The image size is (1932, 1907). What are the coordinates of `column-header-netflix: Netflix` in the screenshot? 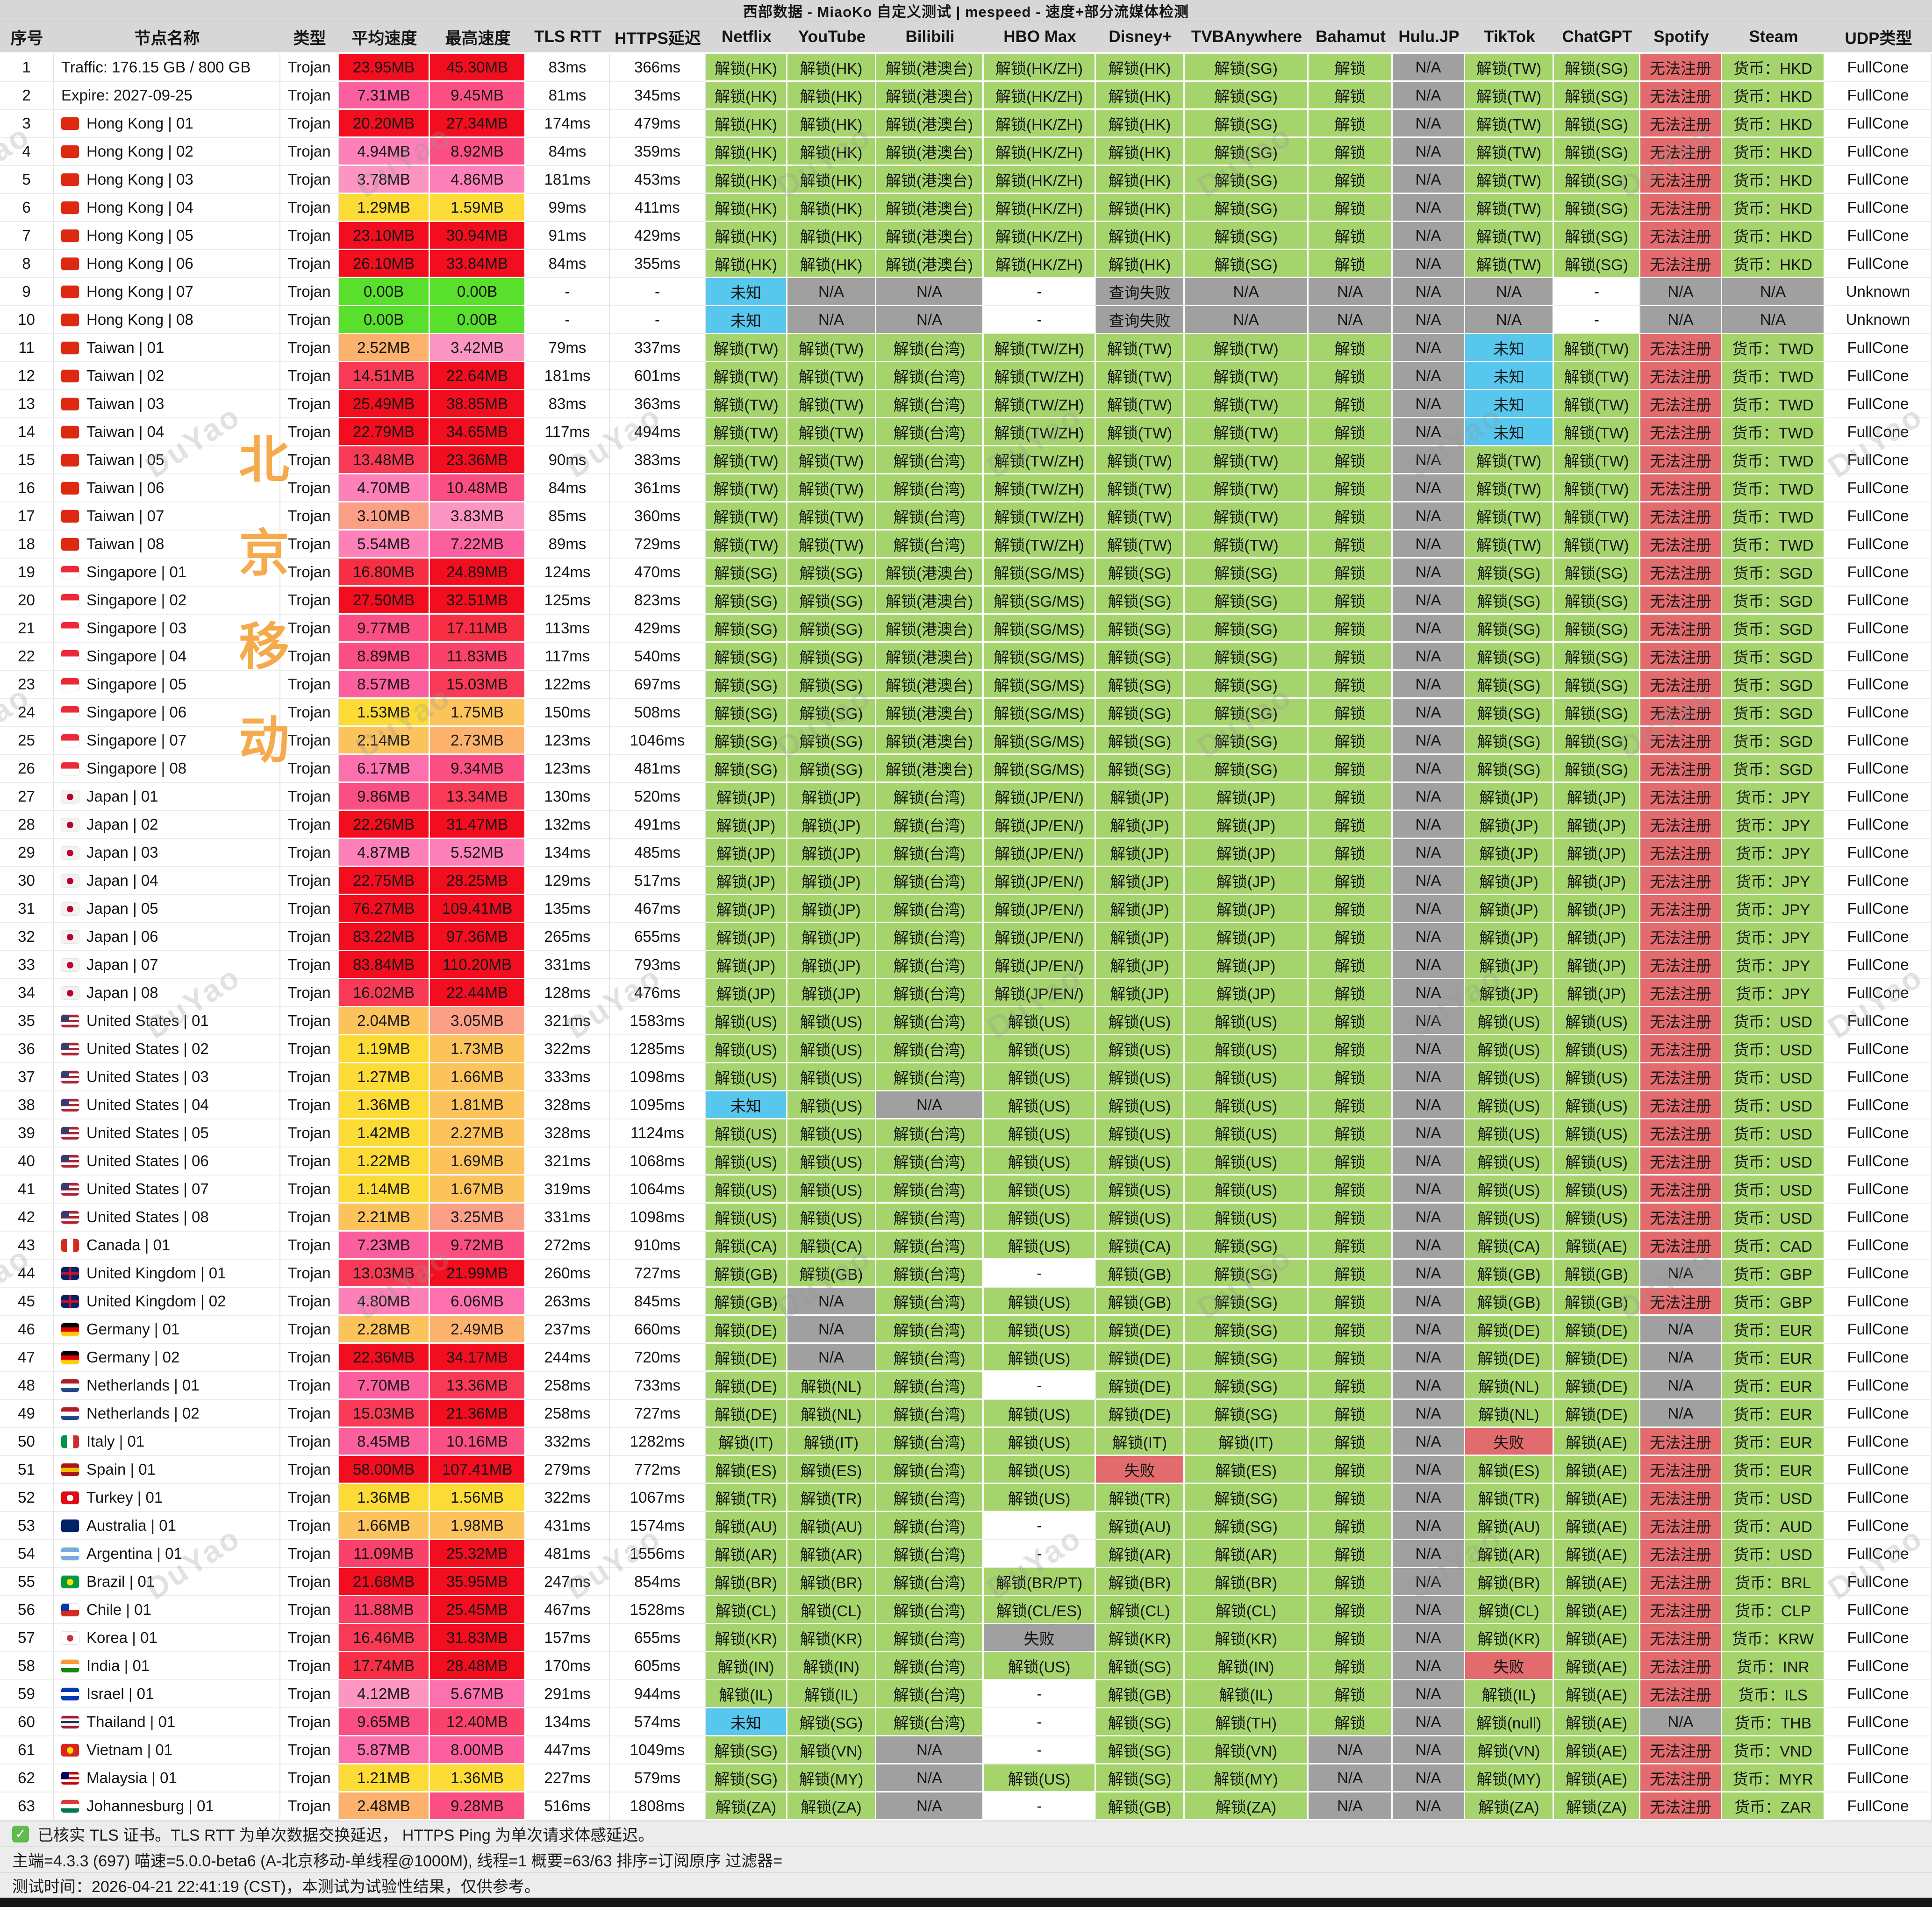 It's located at (746, 38).